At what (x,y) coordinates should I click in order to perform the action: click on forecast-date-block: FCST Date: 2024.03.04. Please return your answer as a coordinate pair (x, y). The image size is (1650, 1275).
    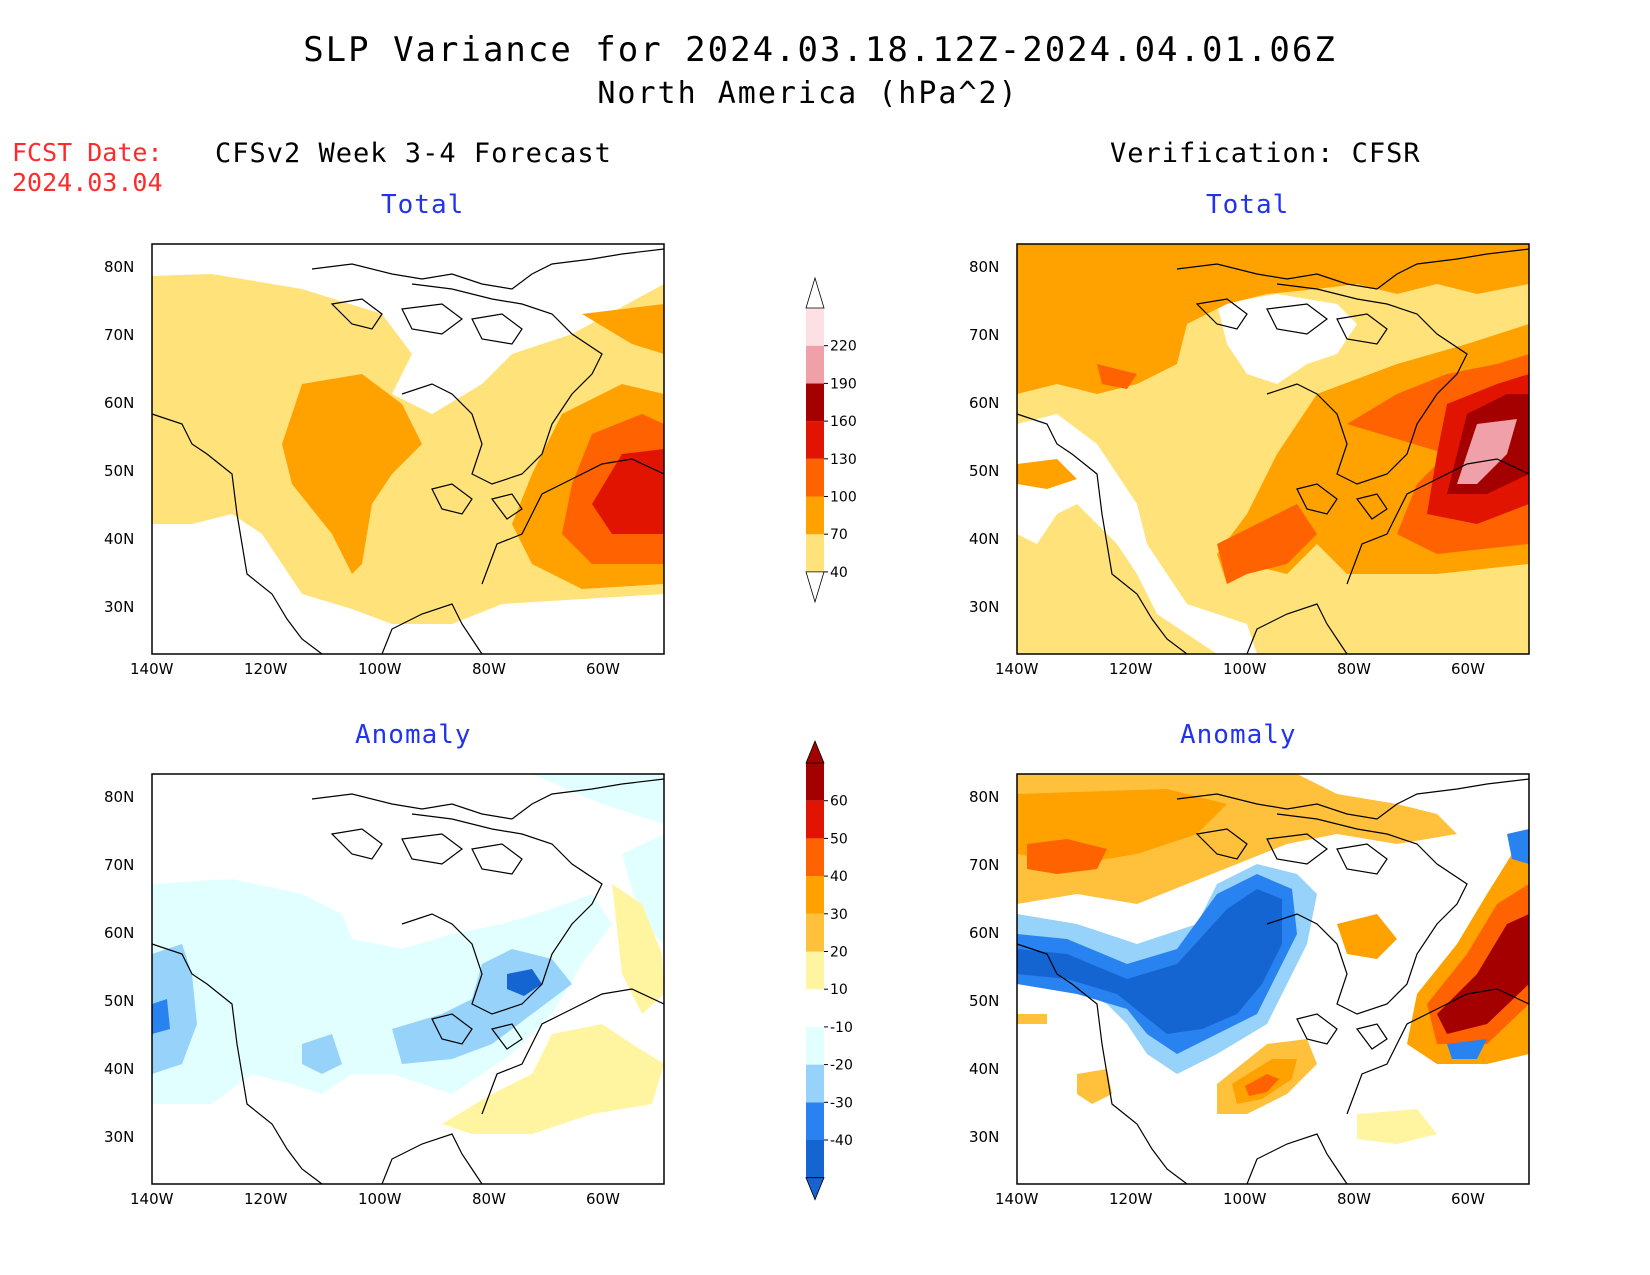
    Looking at the image, I should click on (87, 168).